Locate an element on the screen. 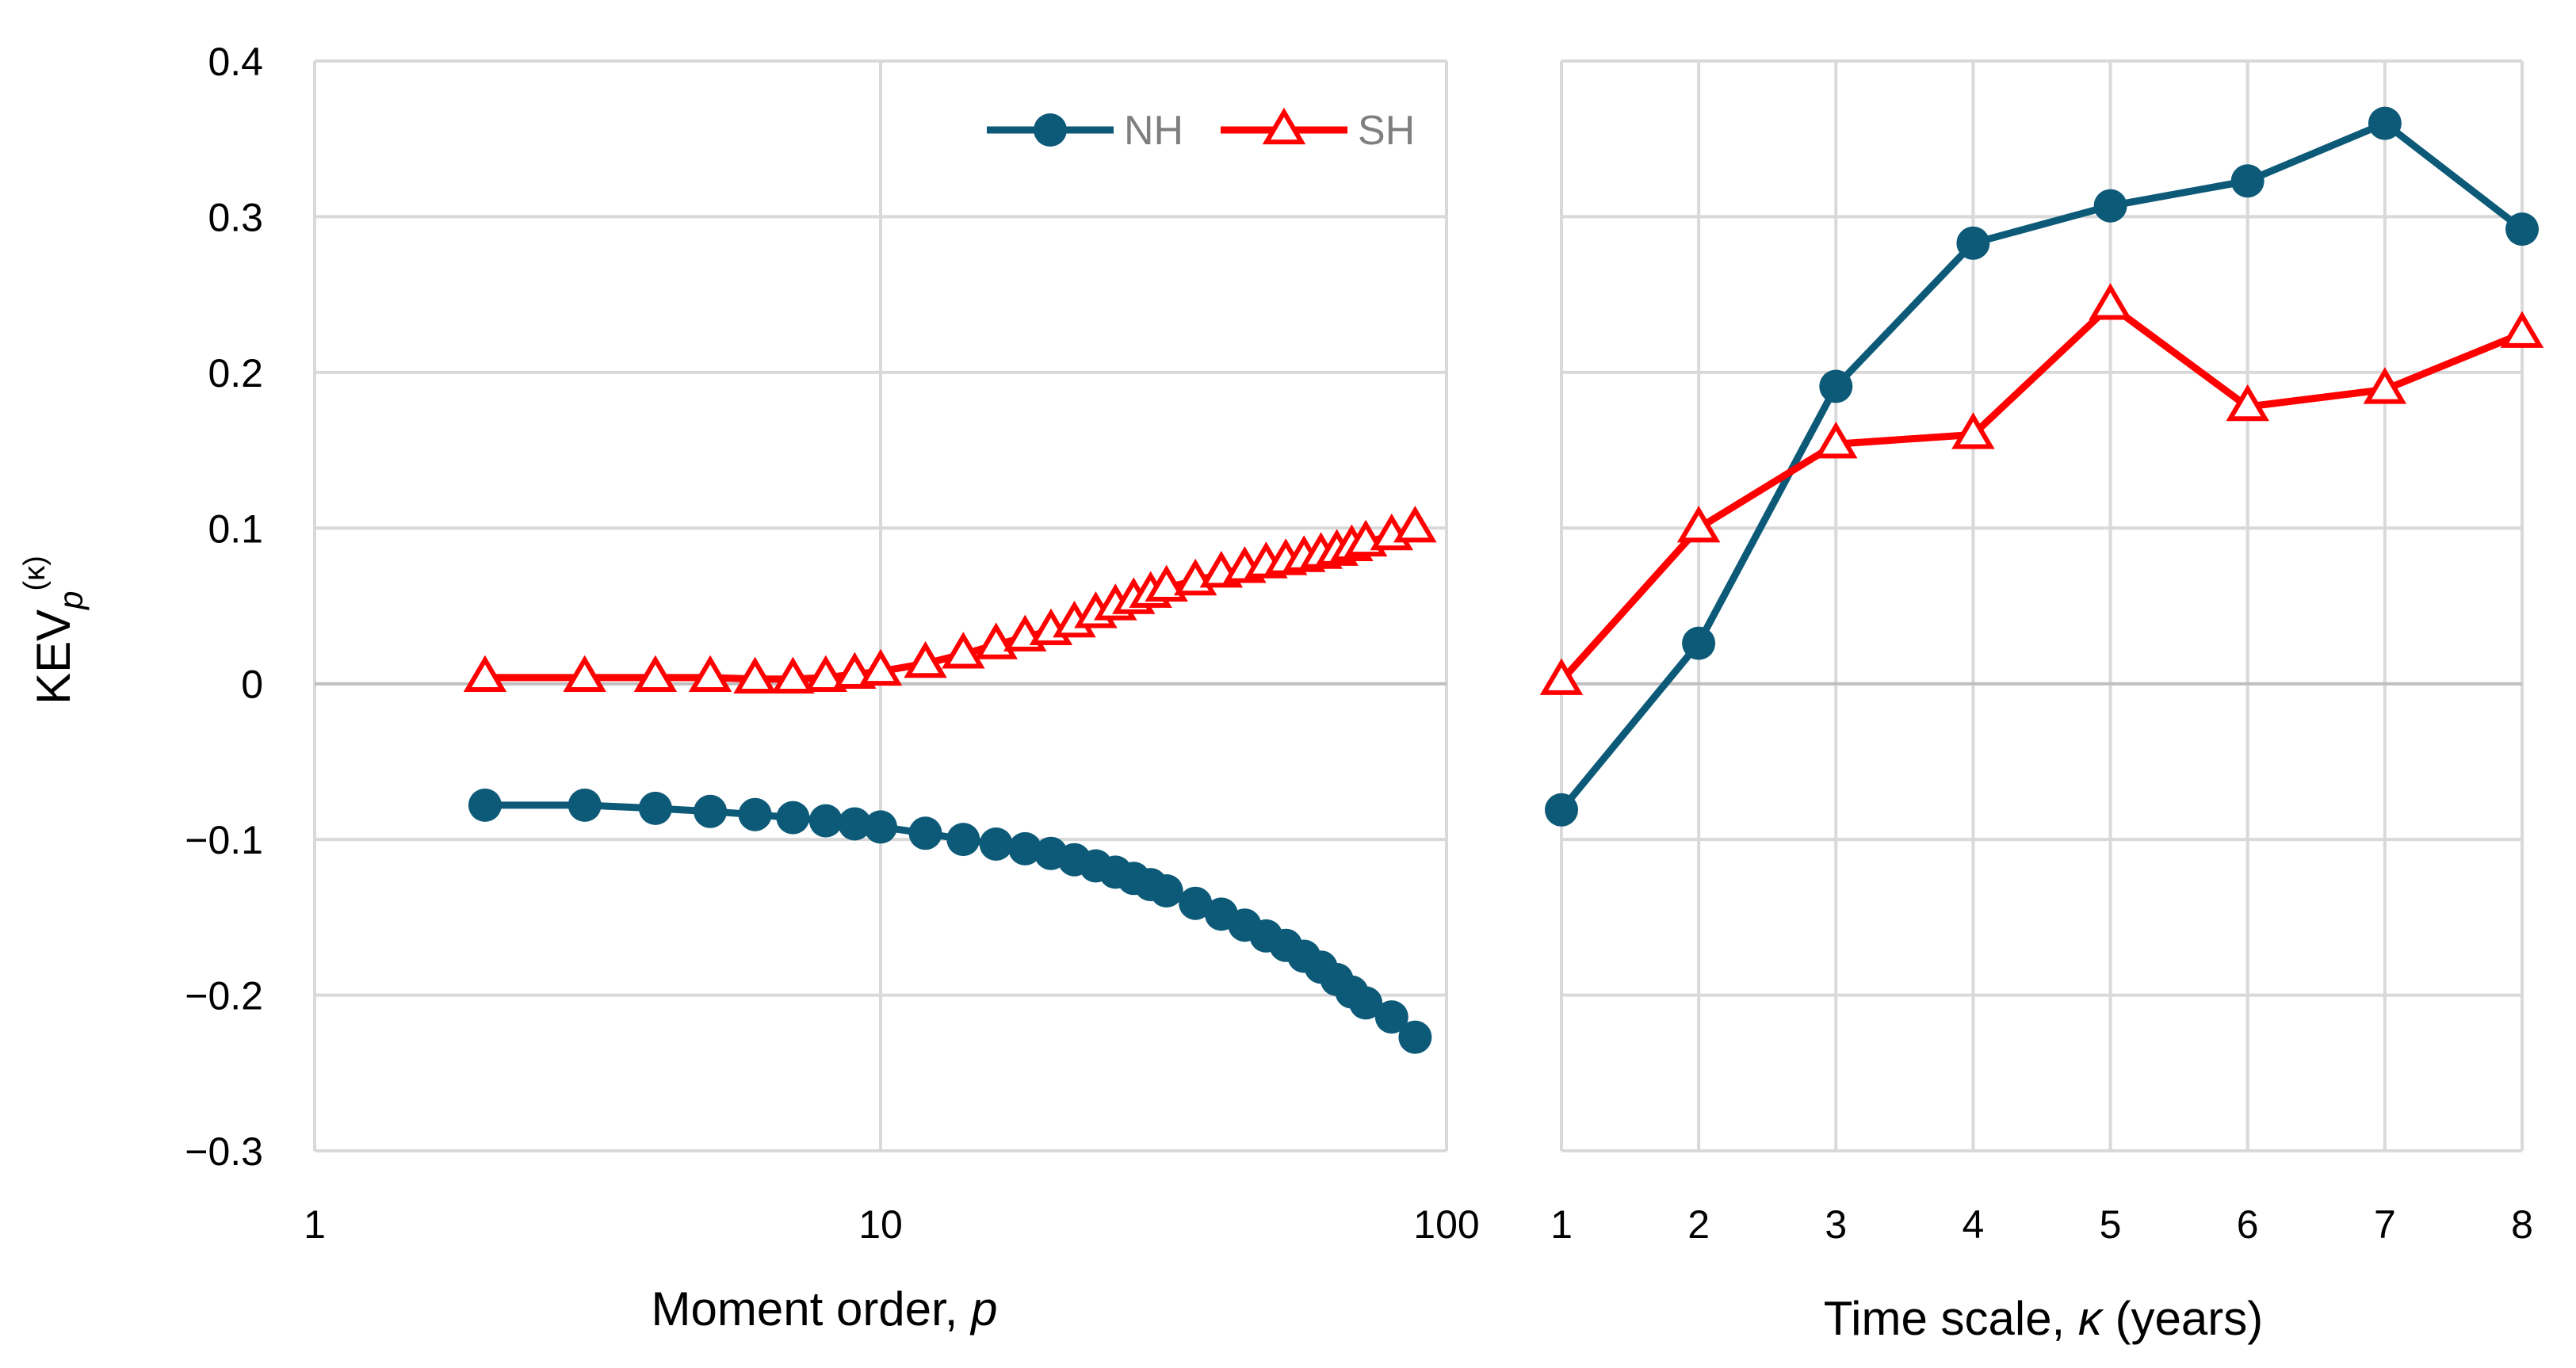 Image resolution: width=2576 pixels, height=1368 pixels. left-x-tick-labels: 1 10 100 is located at coordinates (892, 1224).